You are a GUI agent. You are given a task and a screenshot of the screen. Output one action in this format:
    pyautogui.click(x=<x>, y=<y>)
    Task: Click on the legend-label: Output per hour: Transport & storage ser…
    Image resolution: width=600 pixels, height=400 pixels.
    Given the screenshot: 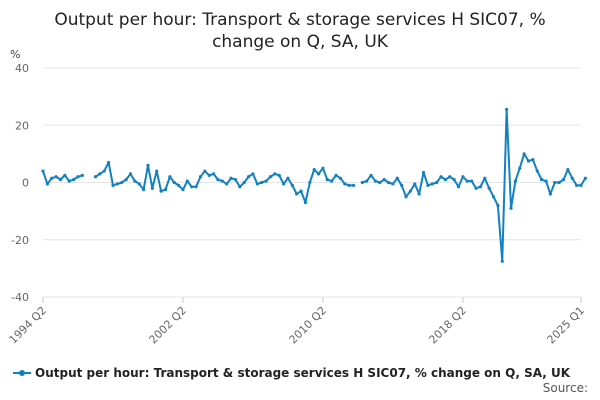 What is the action you would take?
    pyautogui.click(x=303, y=373)
    